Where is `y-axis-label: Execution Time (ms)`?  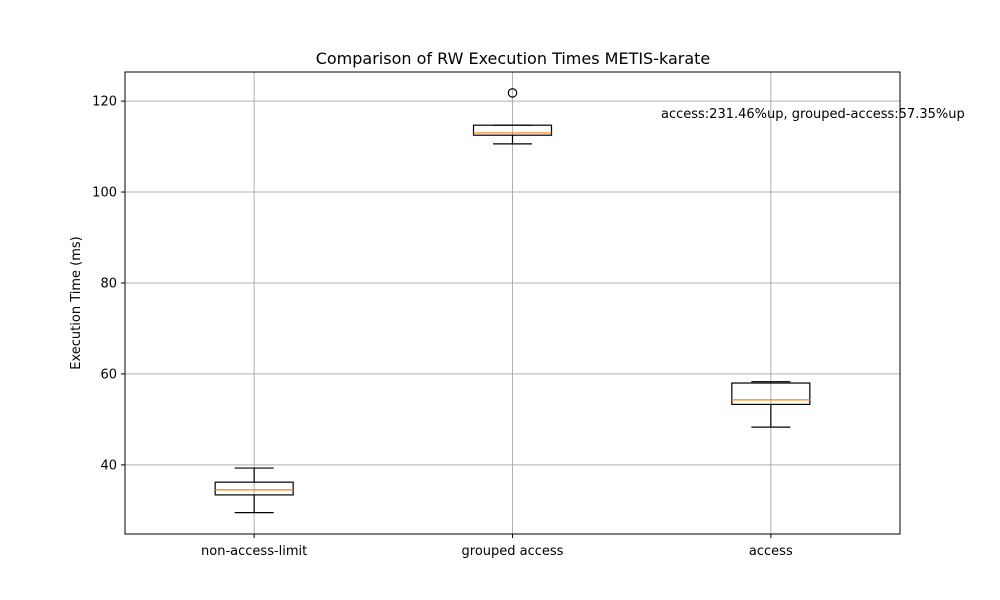 y-axis-label: Execution Time (ms) is located at coordinates (76, 302).